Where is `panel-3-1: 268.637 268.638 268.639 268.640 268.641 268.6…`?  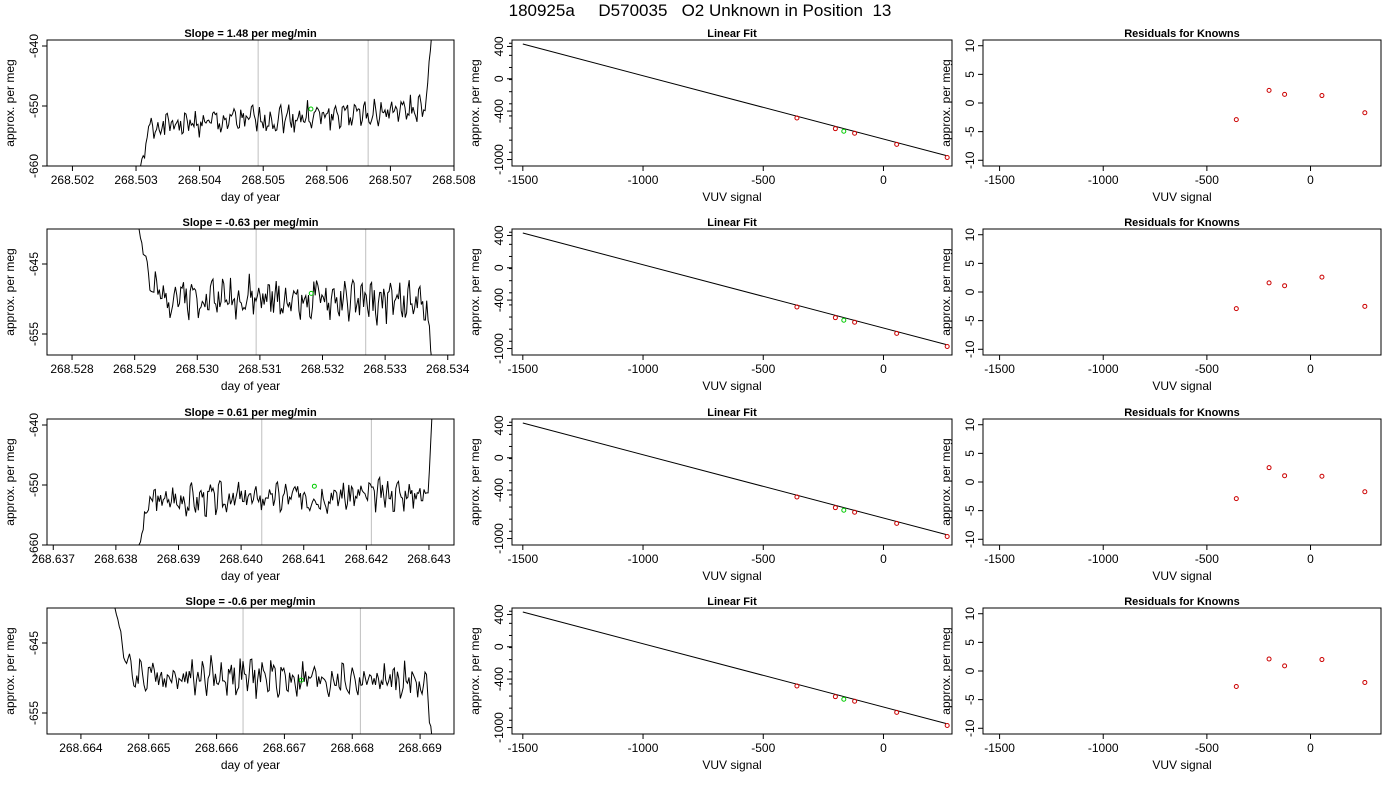 panel-3-1: 268.637 268.638 268.639 268.640 268.641 268.6… is located at coordinates (229, 495).